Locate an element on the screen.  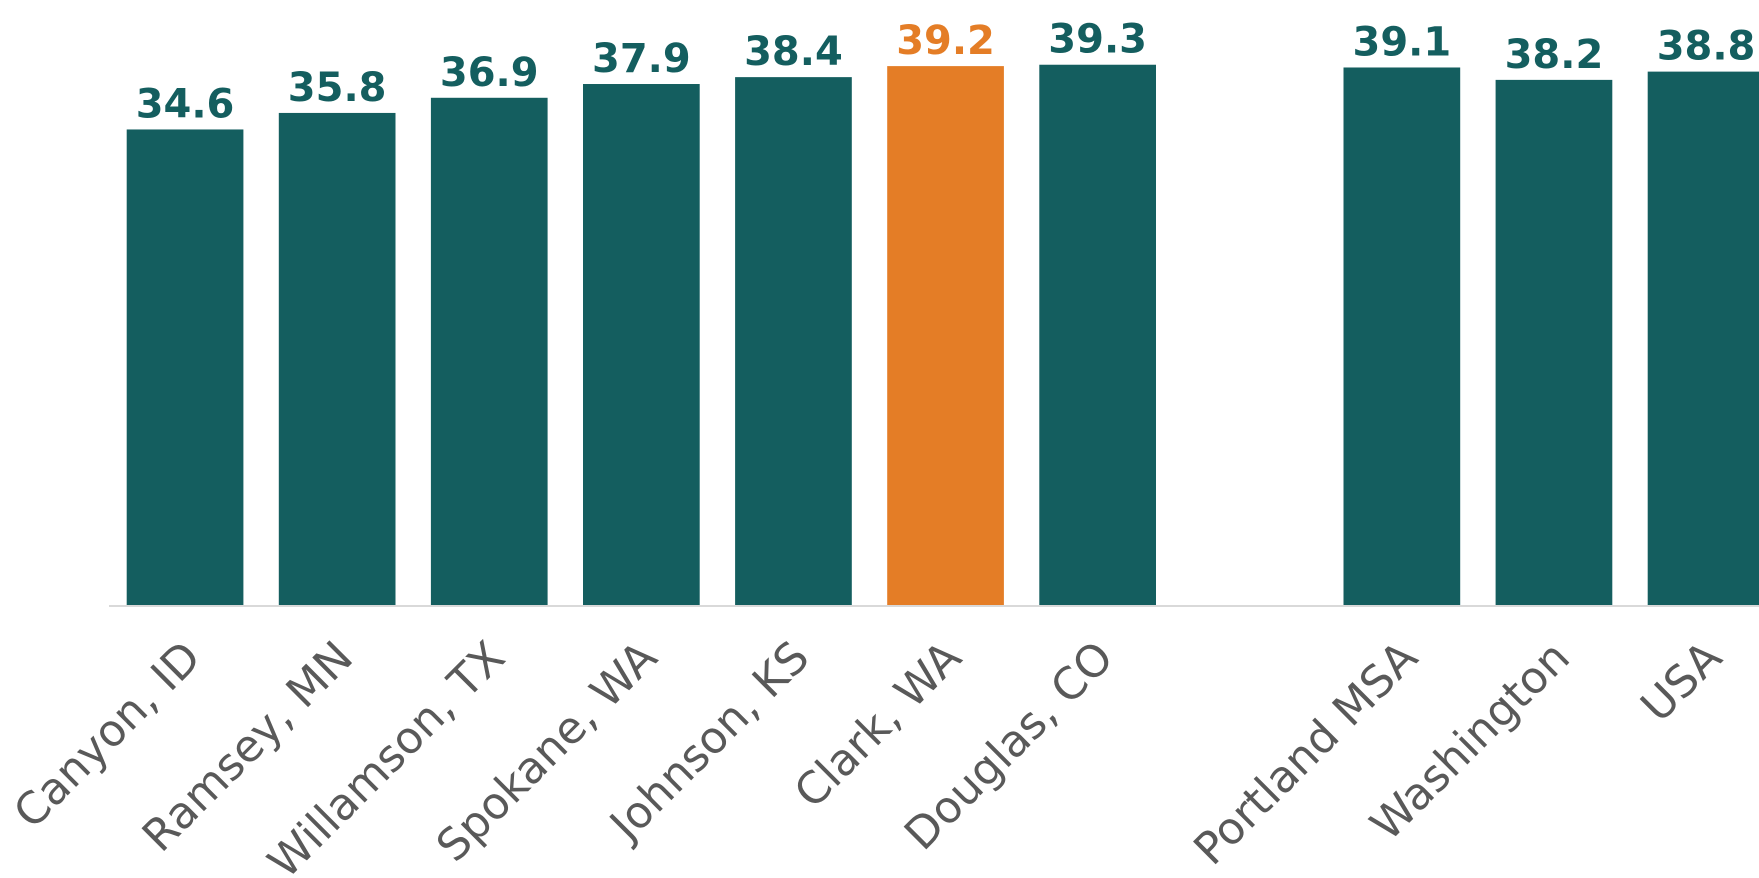
value-label: 38.4 is located at coordinates (793, 52).